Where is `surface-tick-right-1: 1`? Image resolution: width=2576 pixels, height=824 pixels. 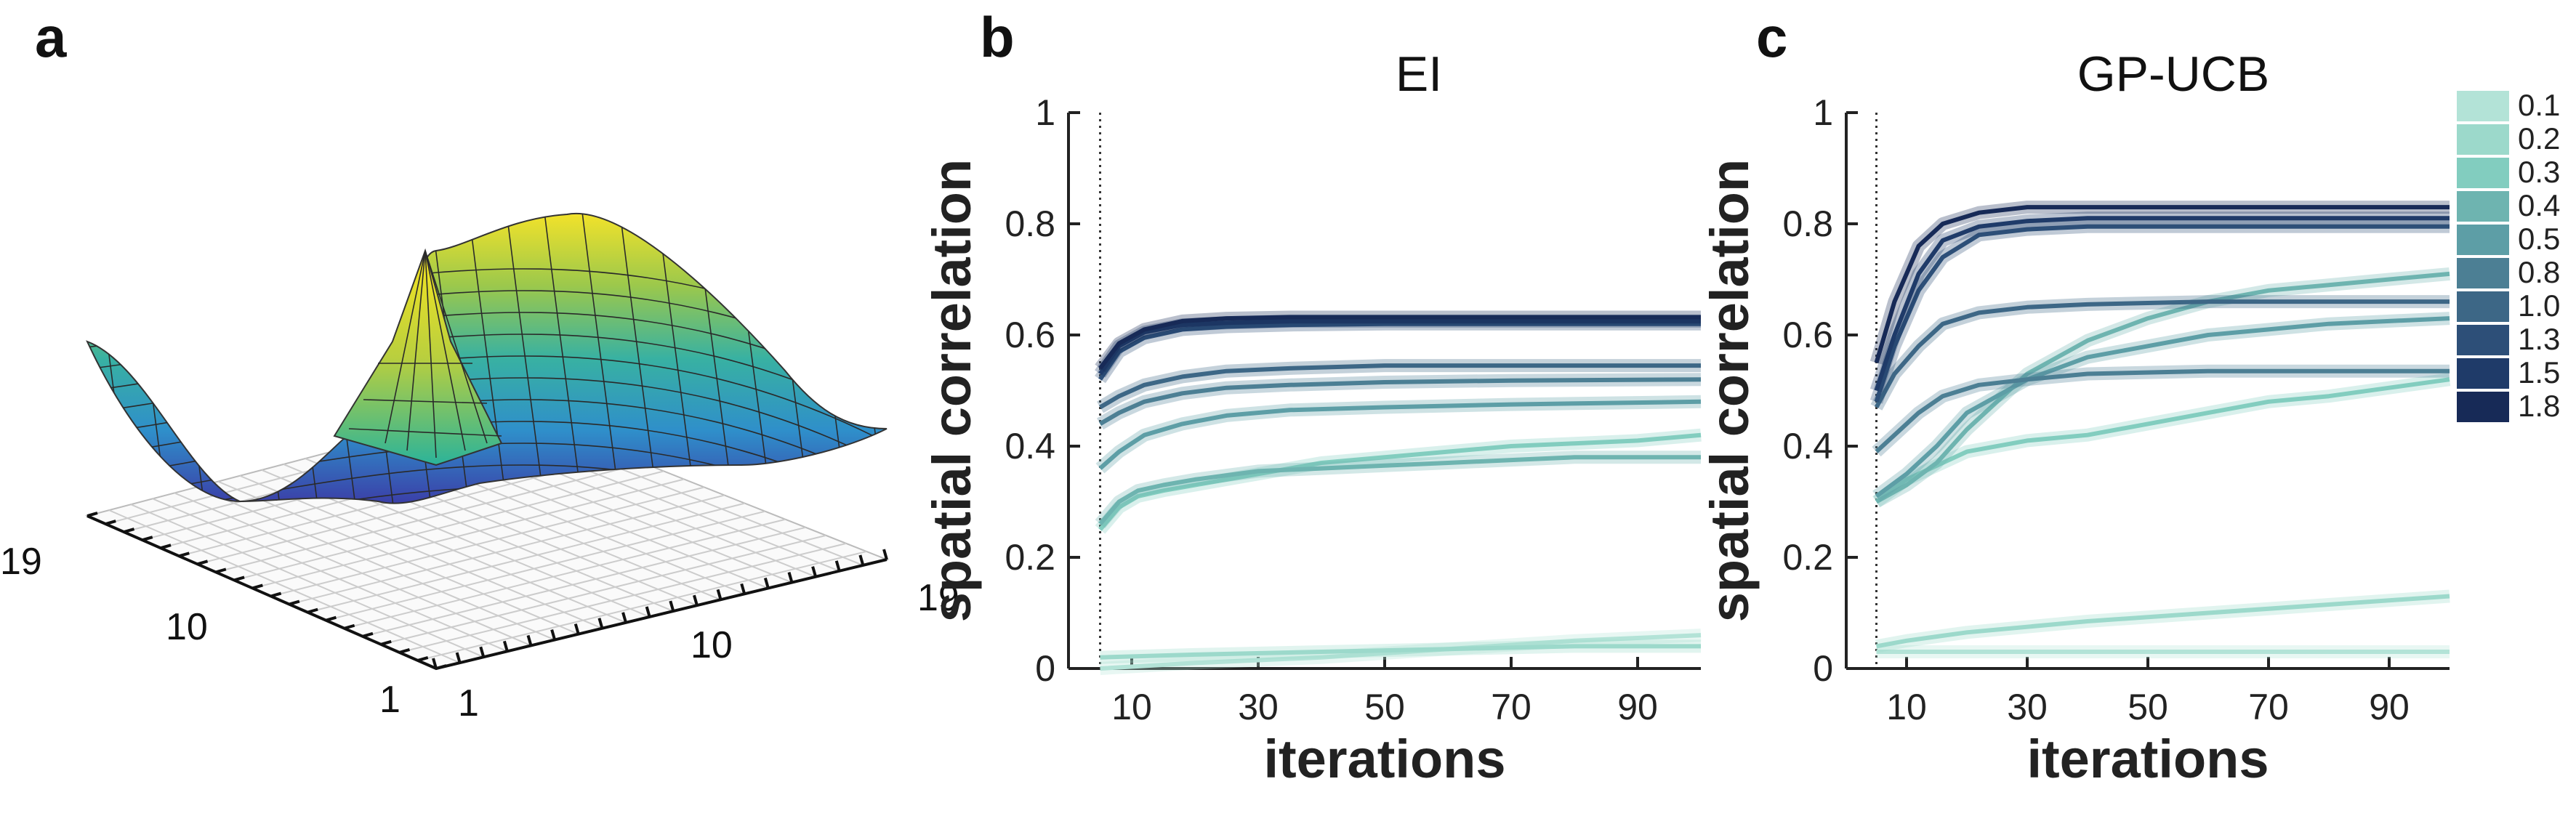 surface-tick-right-1: 1 is located at coordinates (468, 703).